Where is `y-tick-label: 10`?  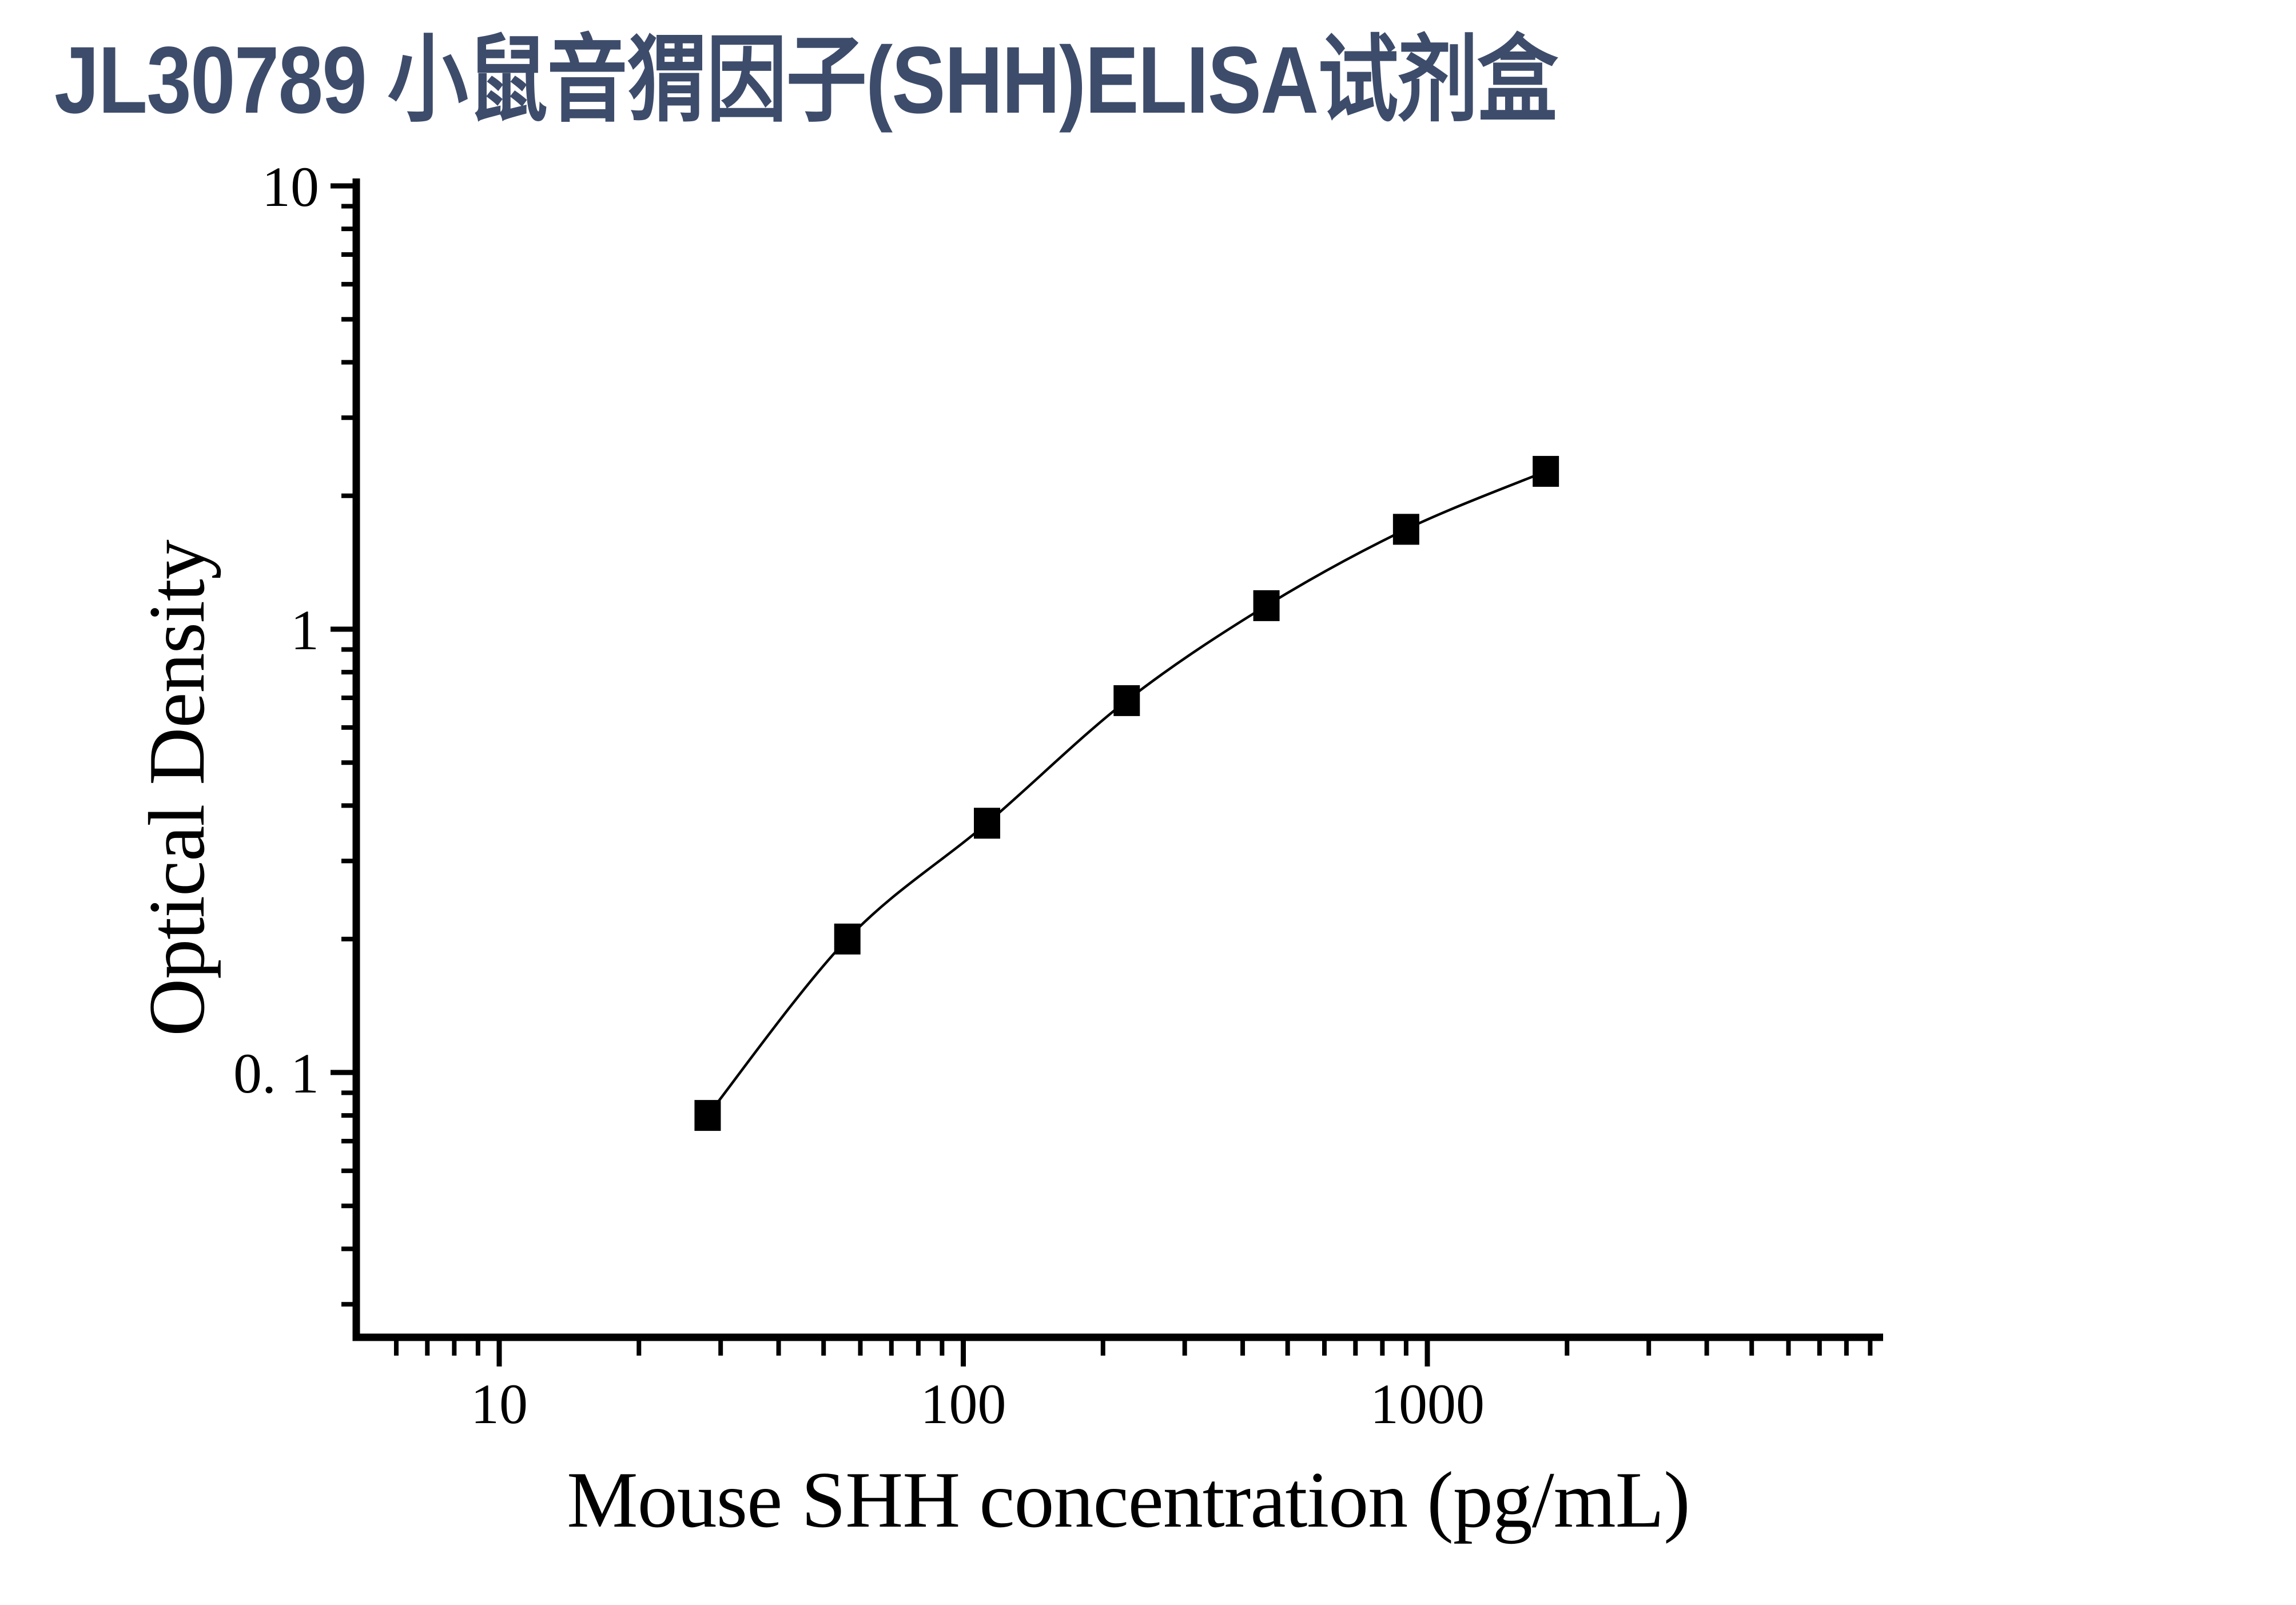 y-tick-label: 10 is located at coordinates (290, 186).